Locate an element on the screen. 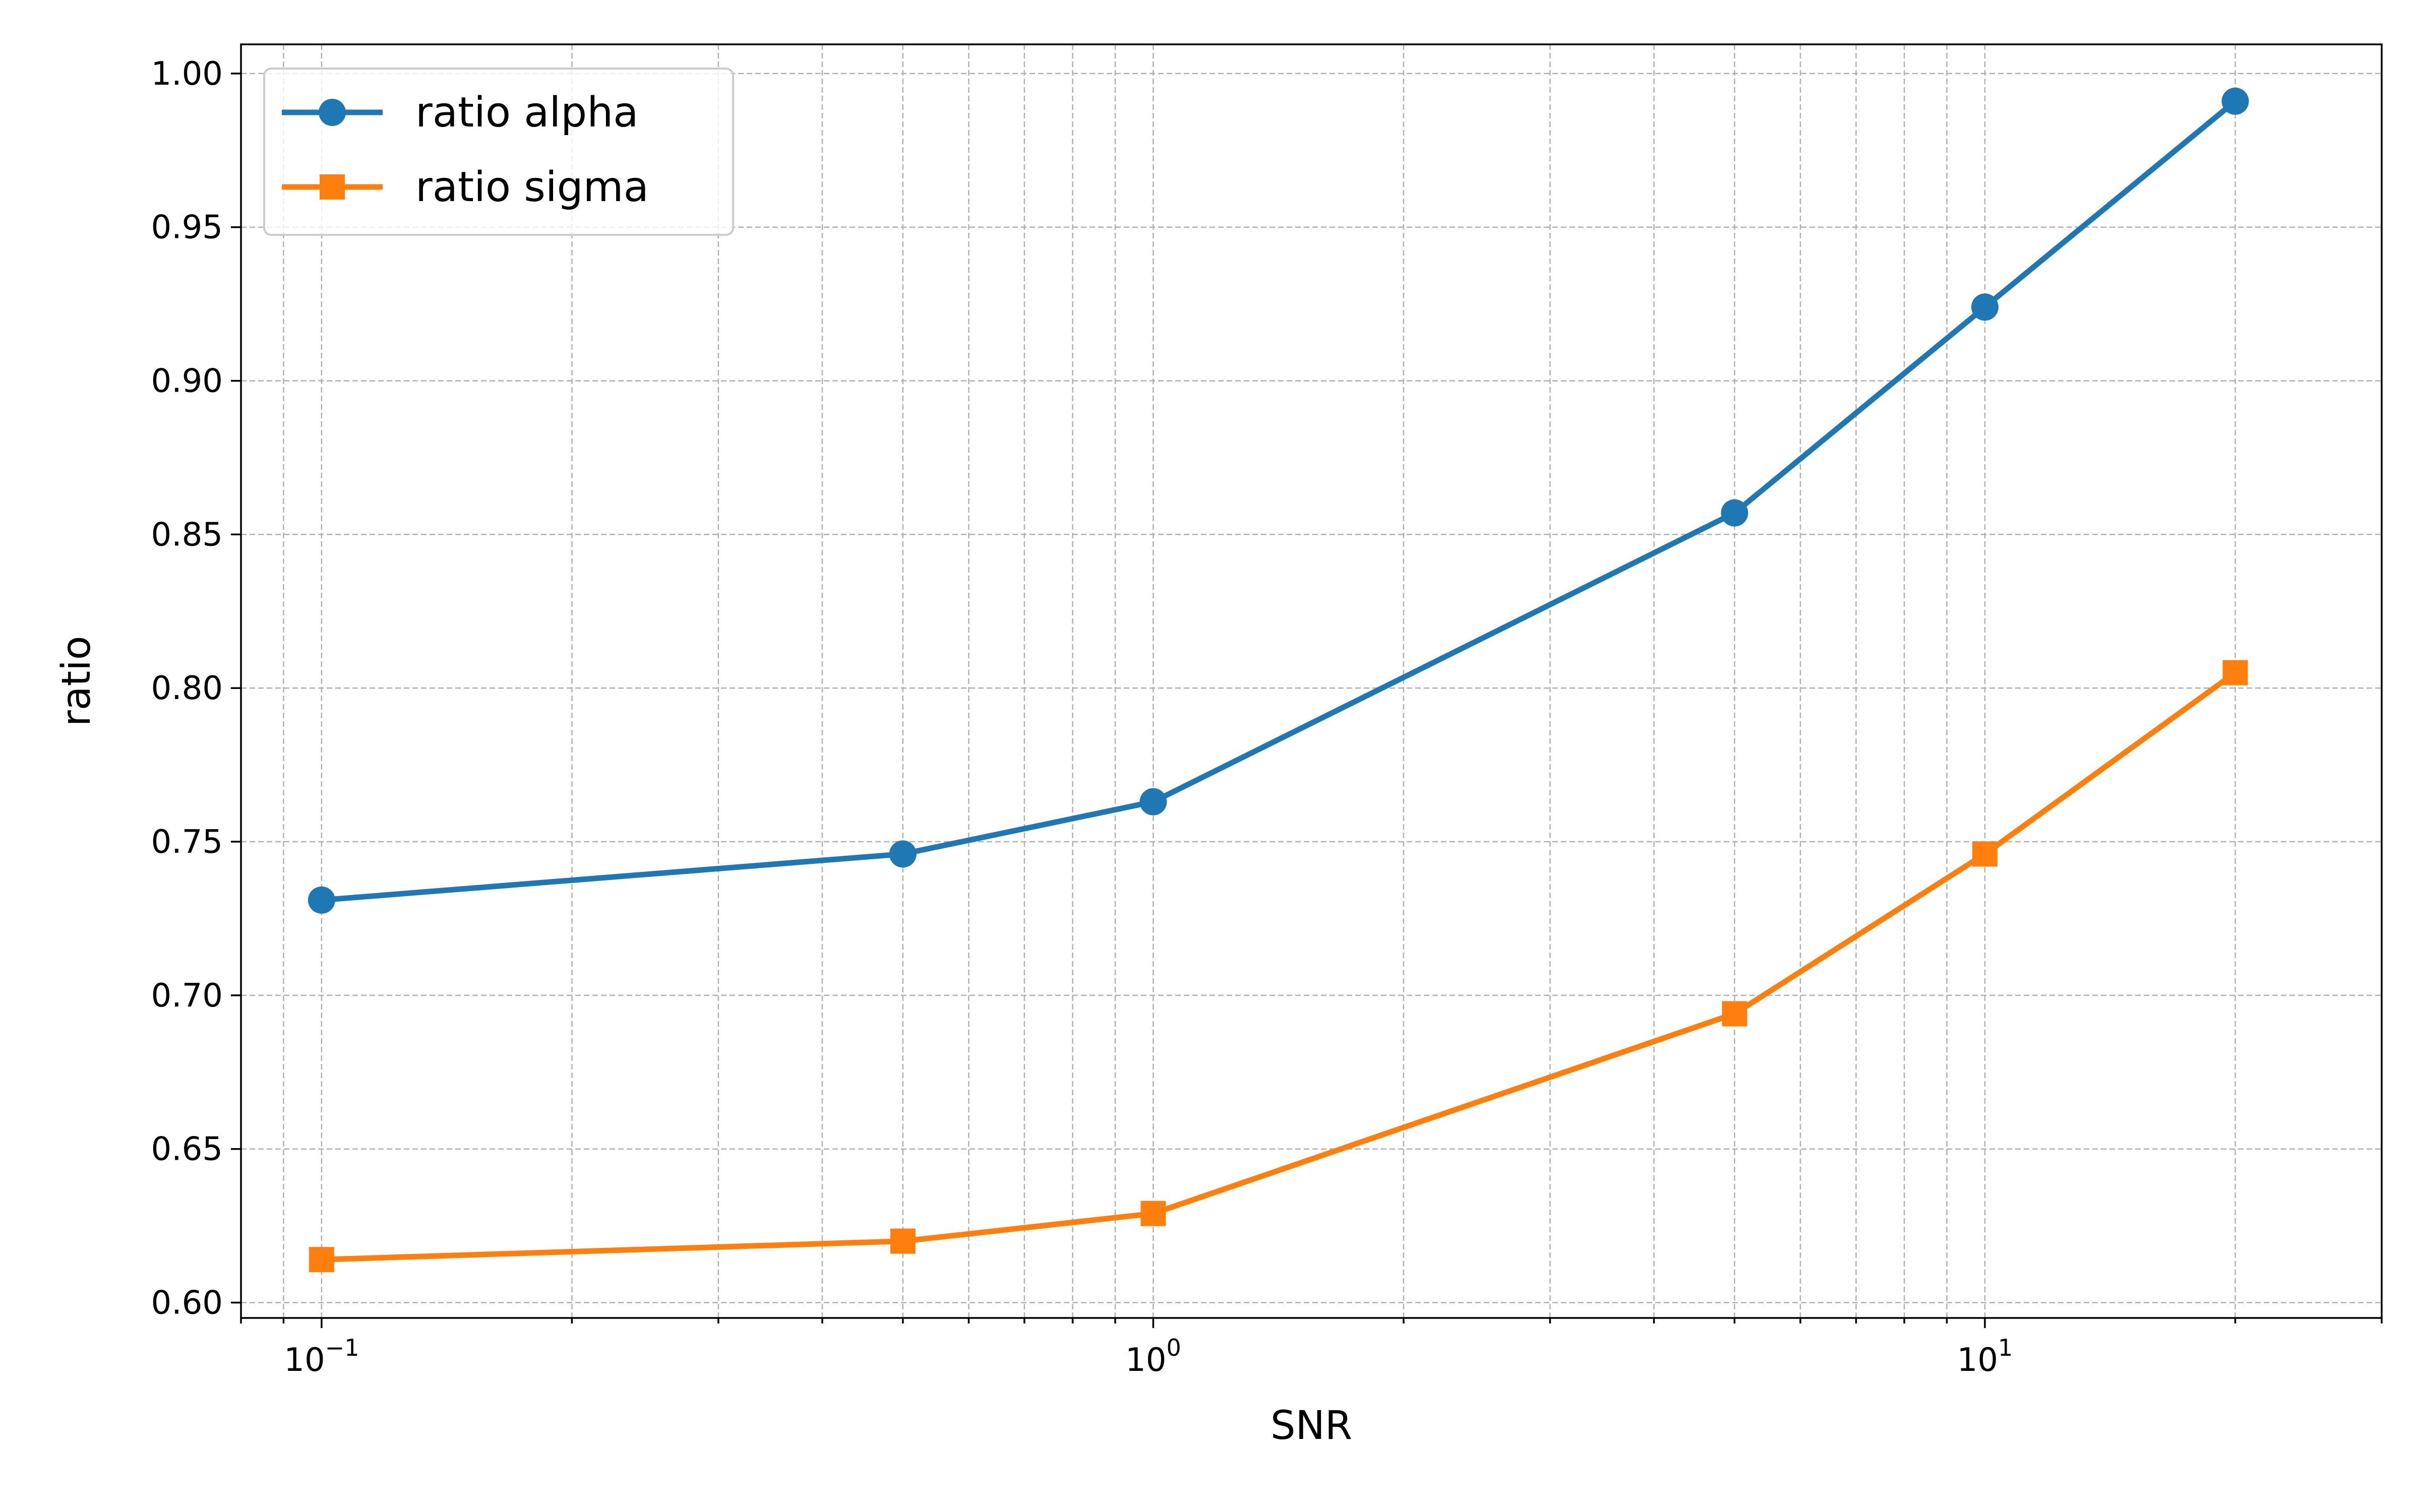 This screenshot has height=1512, width=2420. y-tick-label: 0.90 is located at coordinates (187, 381).